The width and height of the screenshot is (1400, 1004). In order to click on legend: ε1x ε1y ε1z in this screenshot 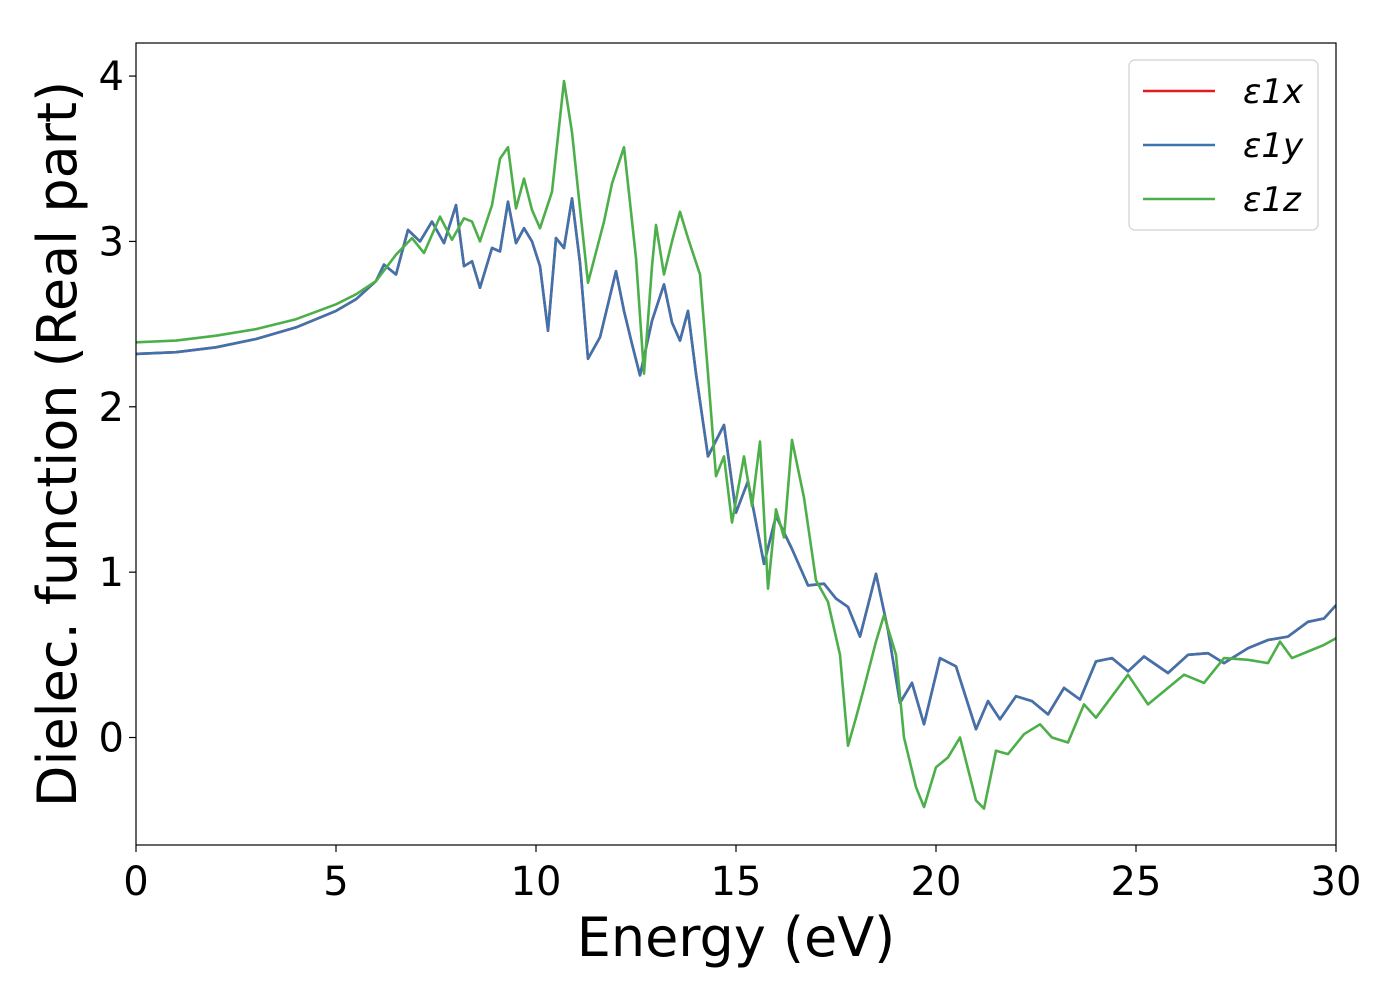, I will do `click(1223, 145)`.